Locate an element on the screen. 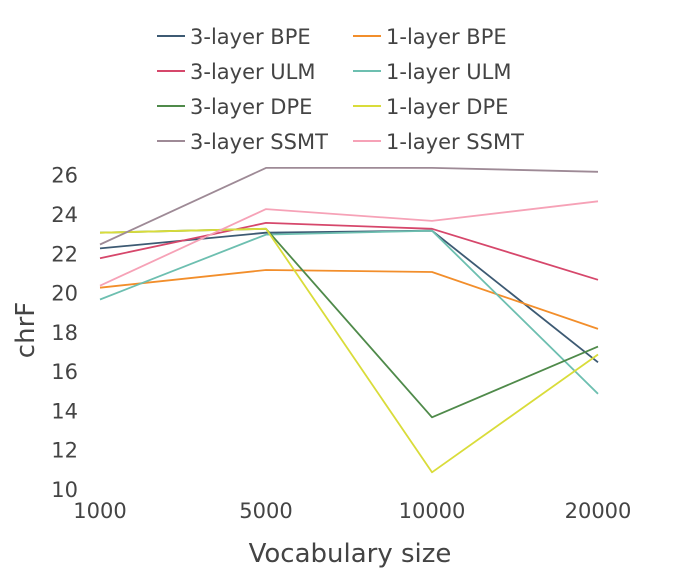 This screenshot has height=576, width=700. series-line-1-layer-bpe is located at coordinates (349, 299).